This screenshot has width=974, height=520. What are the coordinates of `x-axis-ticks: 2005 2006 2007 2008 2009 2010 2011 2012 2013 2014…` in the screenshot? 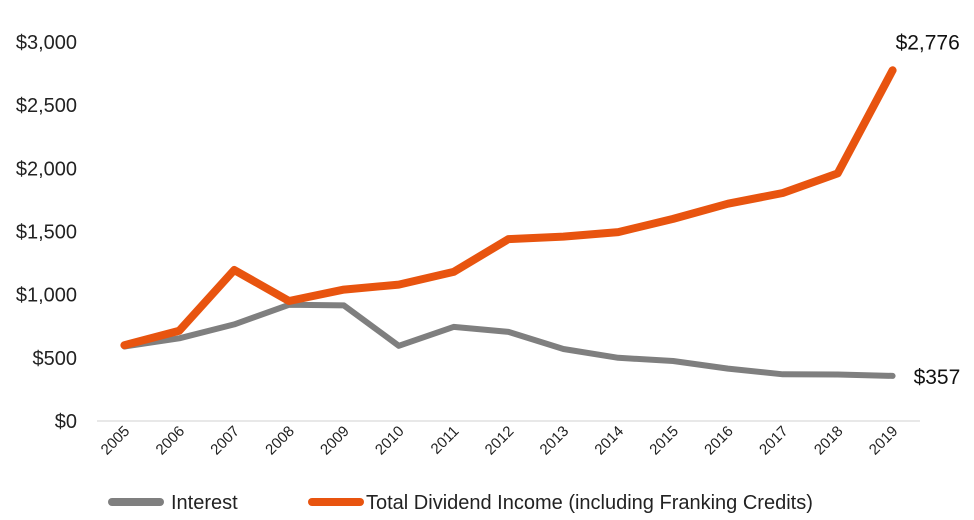 It's located at (500, 441).